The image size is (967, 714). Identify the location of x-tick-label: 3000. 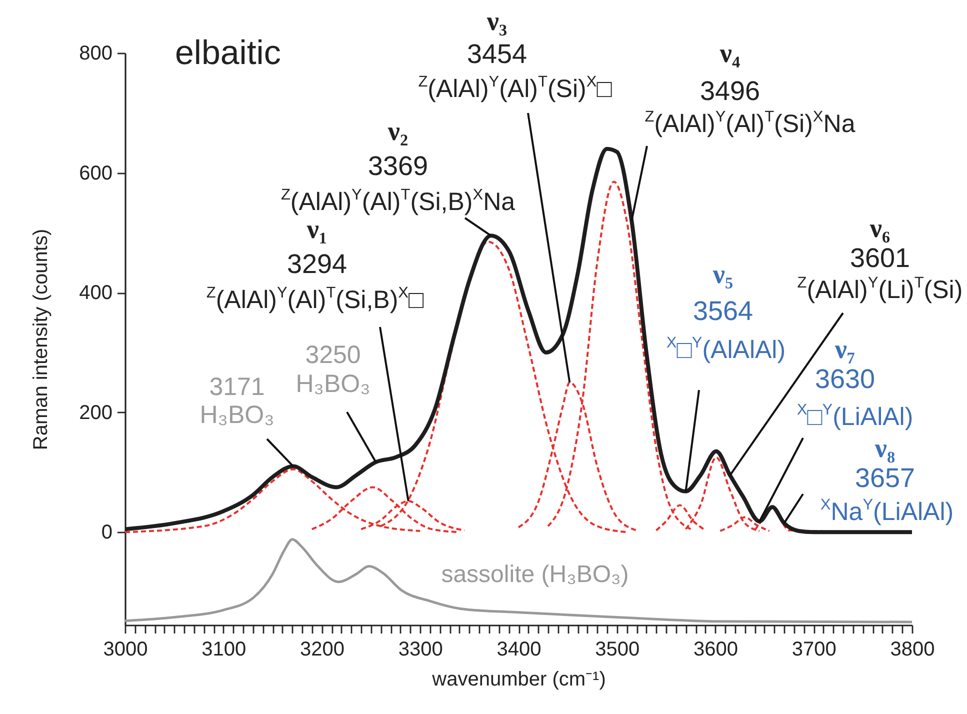
(125, 649).